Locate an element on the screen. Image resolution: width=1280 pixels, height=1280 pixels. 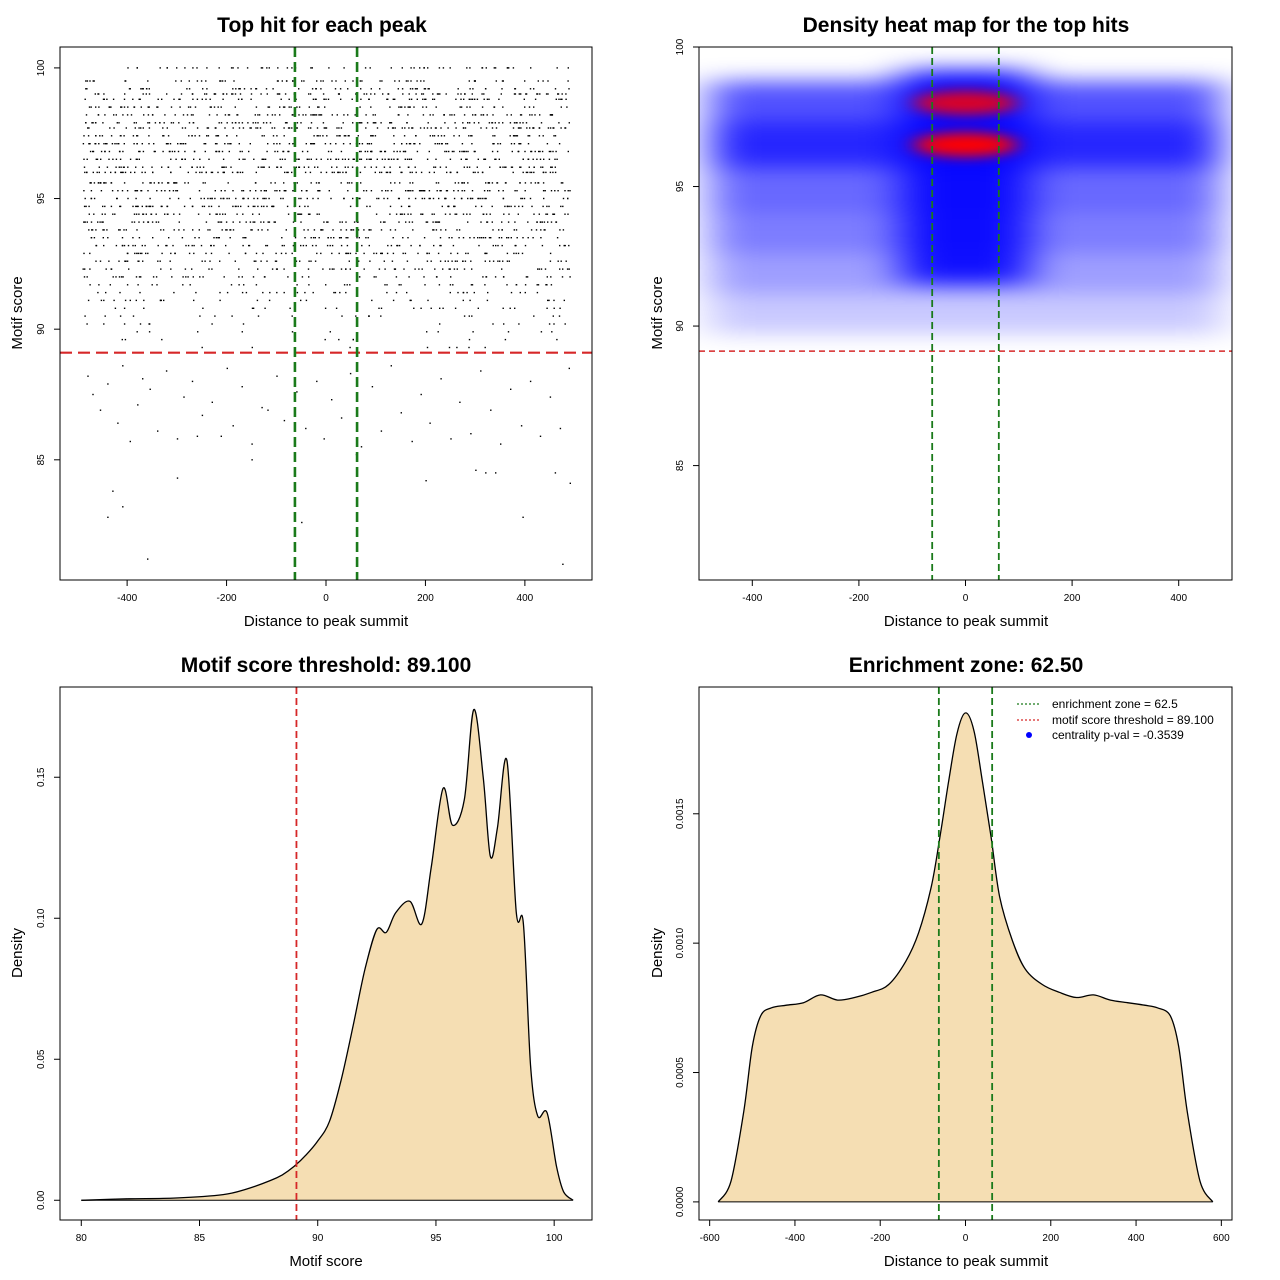
heatmap-x-axis-label: Distance to peak summit is located at coordinates (966, 621).